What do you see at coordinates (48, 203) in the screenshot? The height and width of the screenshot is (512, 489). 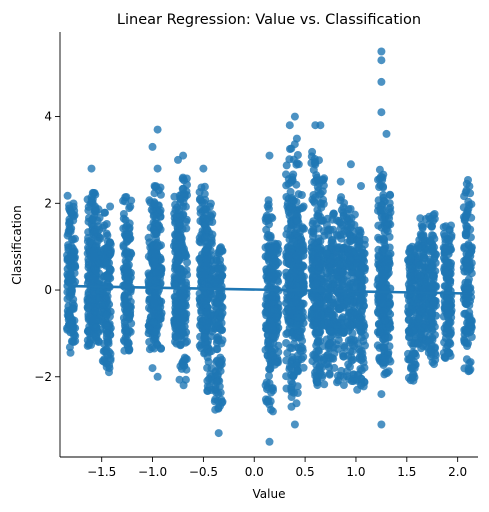 I see `y-tick-label: 2` at bounding box center [48, 203].